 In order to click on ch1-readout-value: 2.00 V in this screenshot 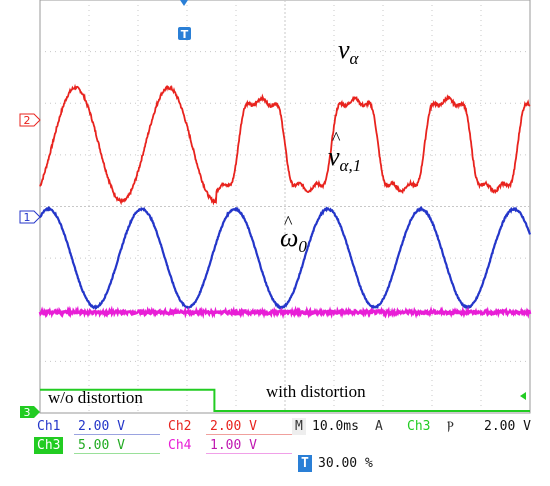, I will do `click(117, 426)`.